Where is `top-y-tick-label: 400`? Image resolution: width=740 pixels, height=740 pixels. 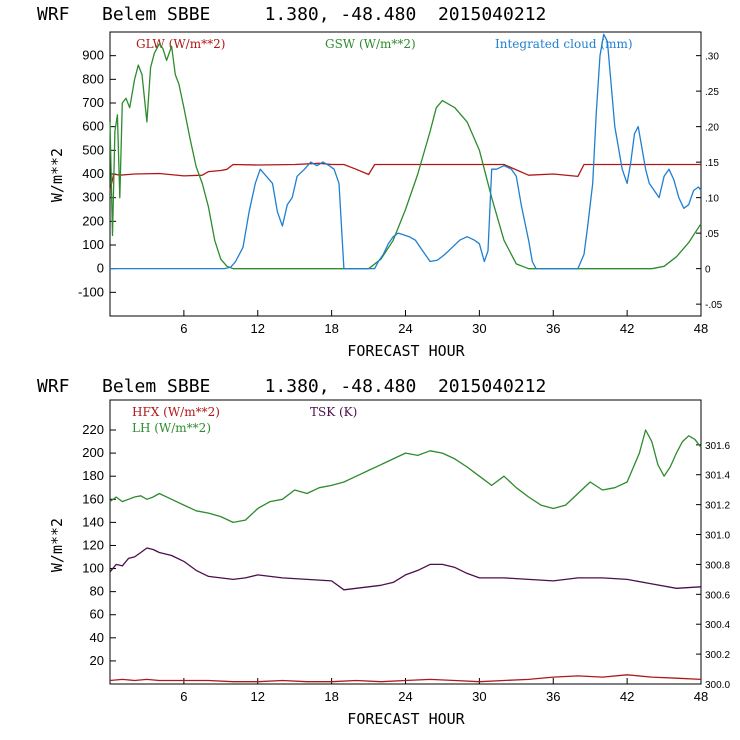
top-y-tick-label: 400 is located at coordinates (93, 173).